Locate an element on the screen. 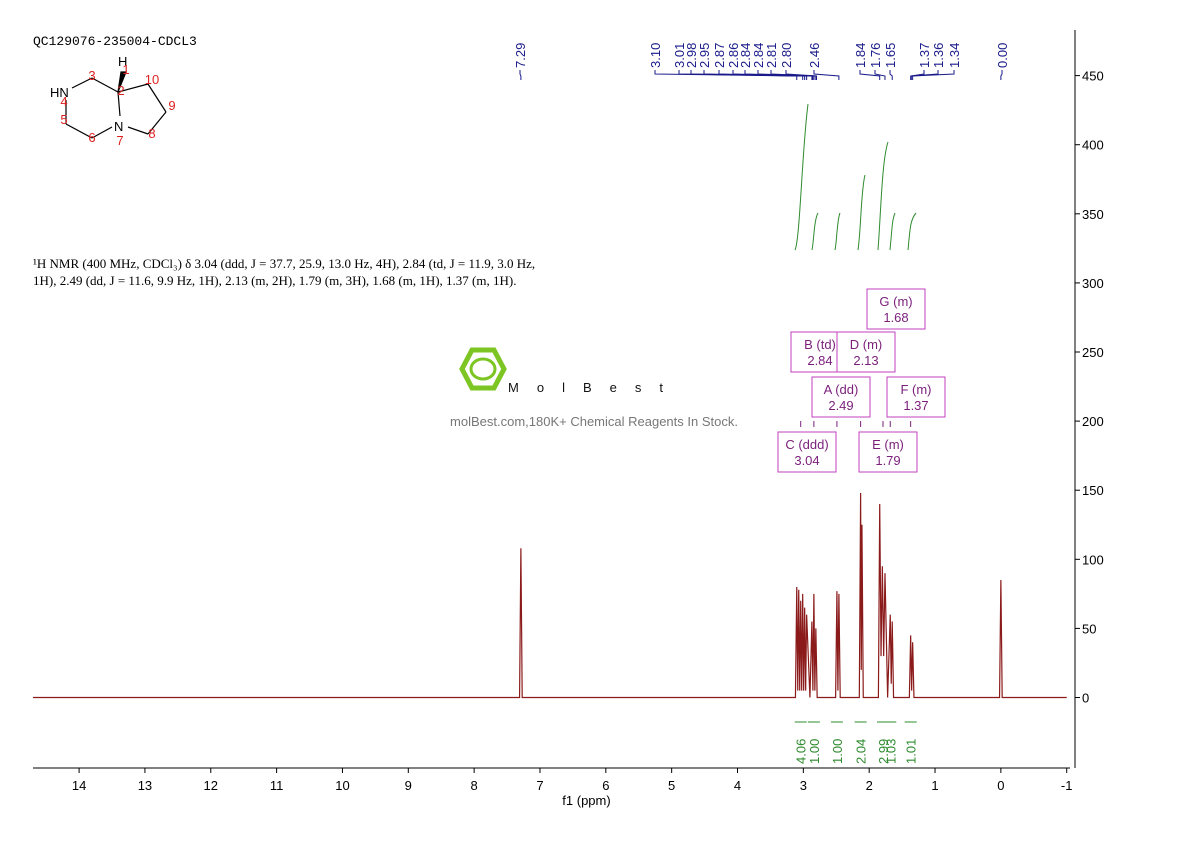 This screenshot has width=1190, height=846. x-tick-label: 4 is located at coordinates (737, 785).